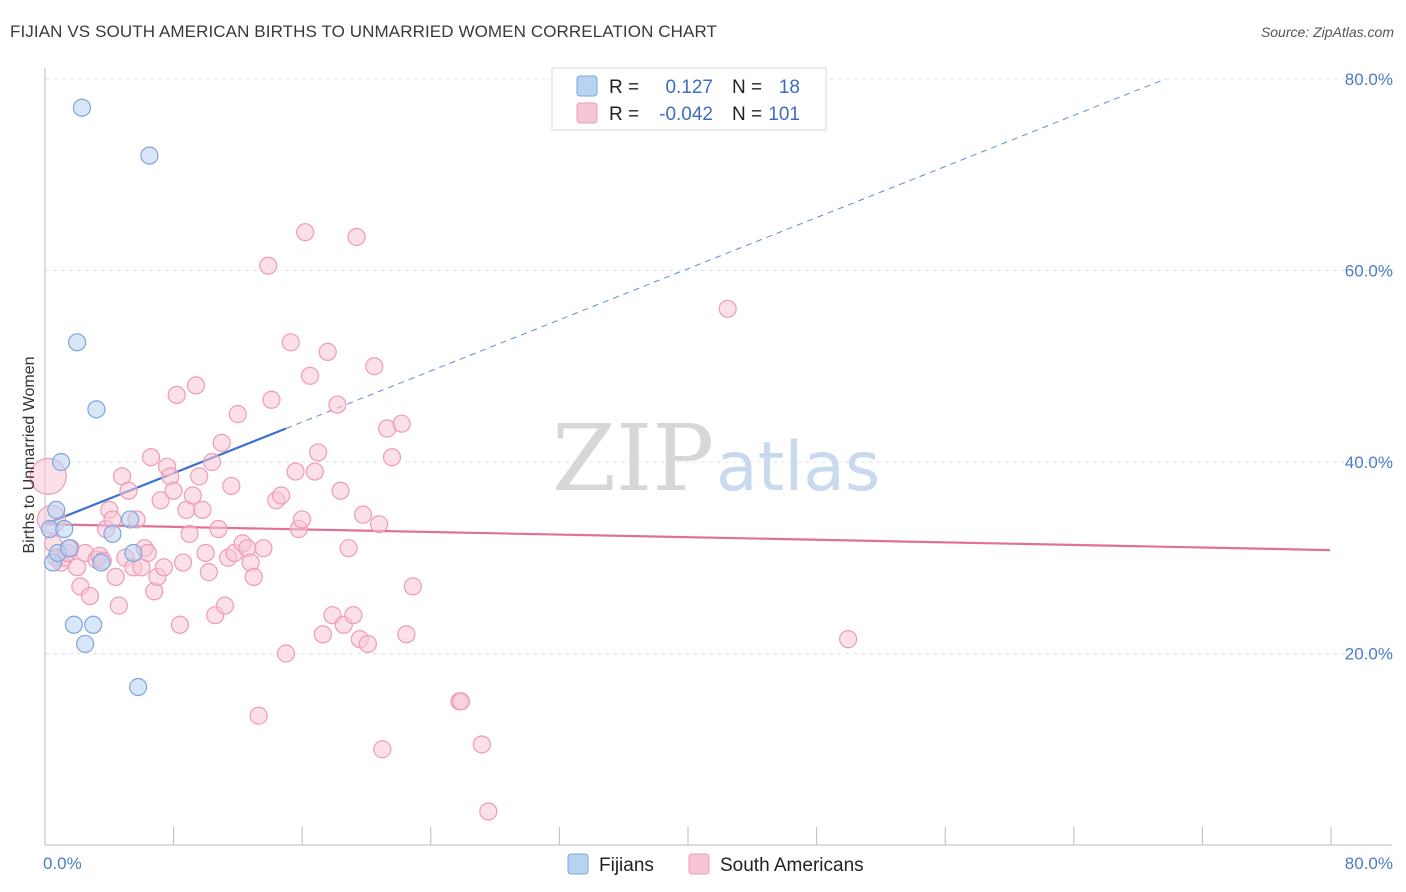 This screenshot has height=892, width=1406. Describe the element at coordinates (789, 87) in the screenshot. I see `legend-n-value-1: 18` at that location.